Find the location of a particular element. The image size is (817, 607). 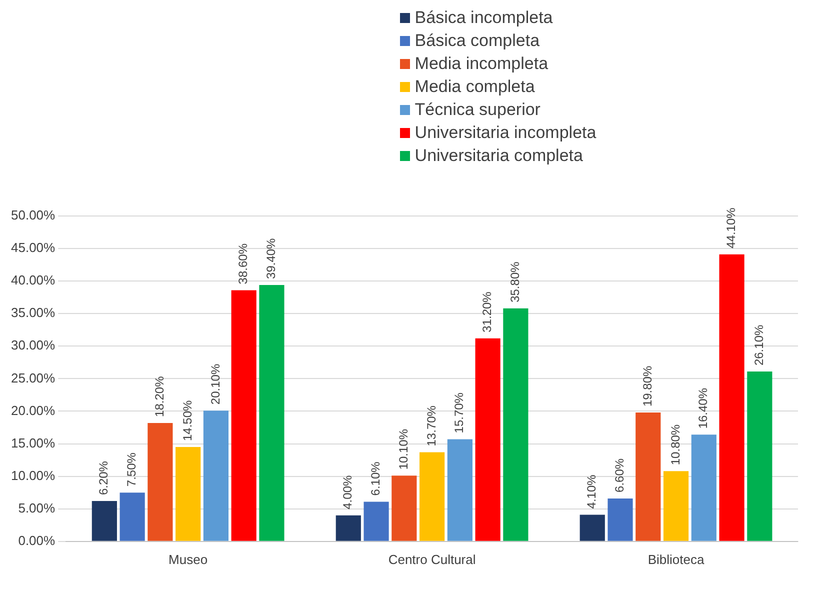

y-tick-label: 0.00% is located at coordinates (37, 540).